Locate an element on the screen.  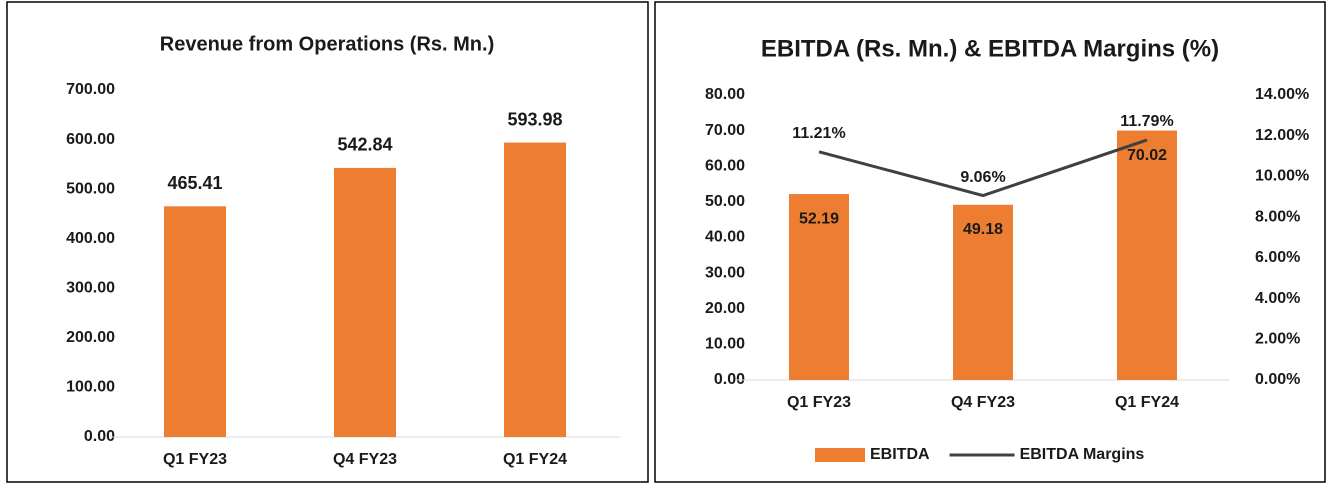
y-tick-label: 100.00 is located at coordinates (90, 387).